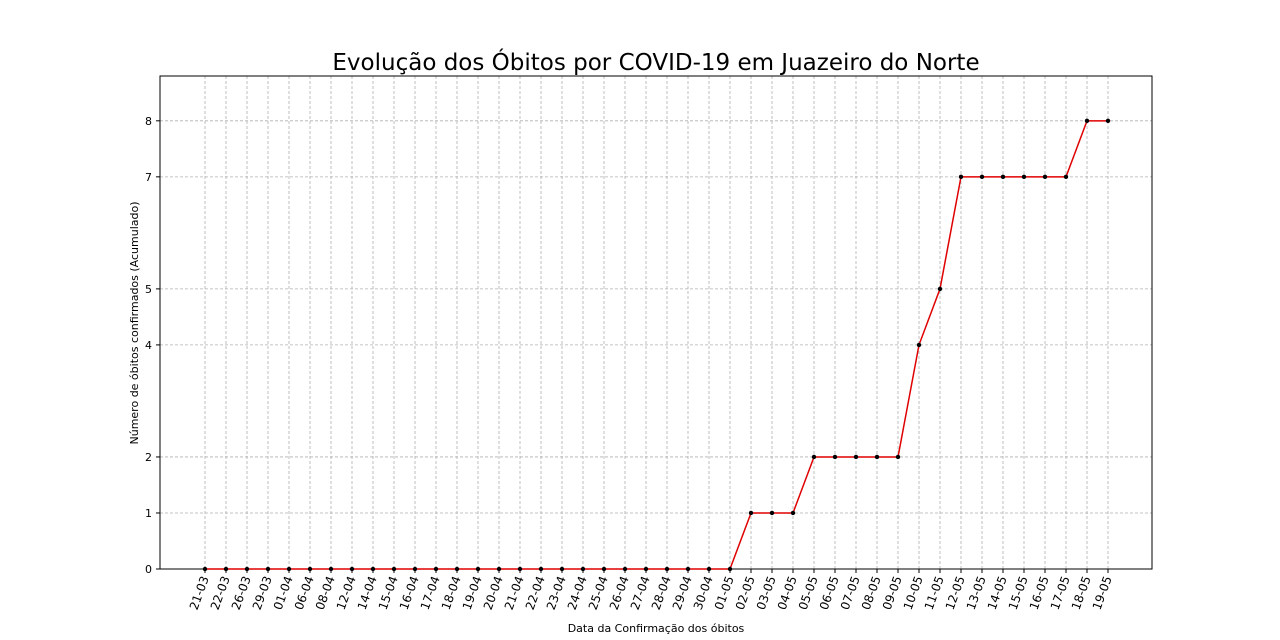 This screenshot has height=640, width=1280. What do you see at coordinates (148, 569) in the screenshot?
I see `y-tick-label: 0` at bounding box center [148, 569].